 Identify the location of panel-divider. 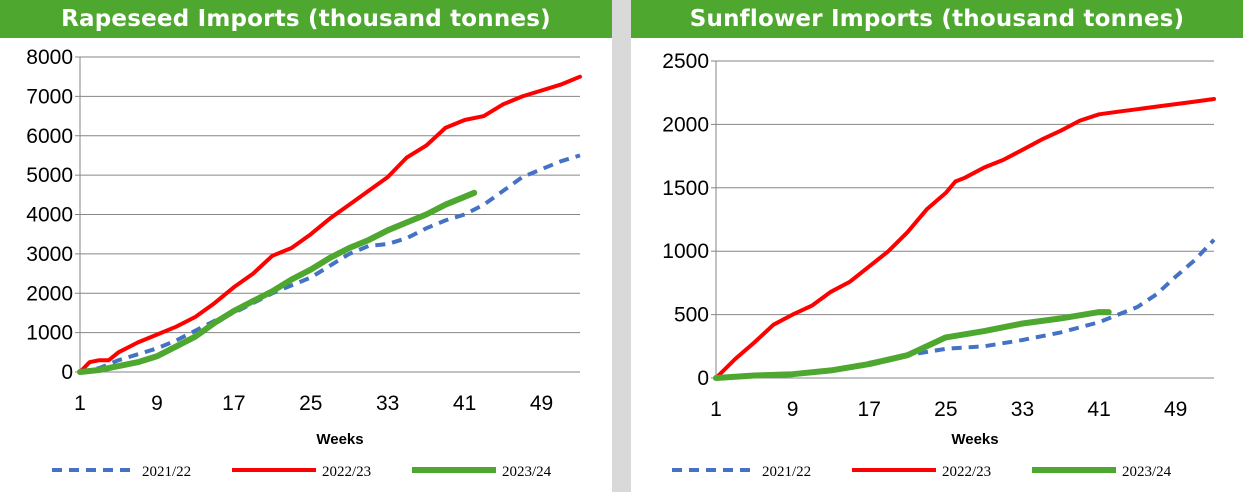
(621, 246).